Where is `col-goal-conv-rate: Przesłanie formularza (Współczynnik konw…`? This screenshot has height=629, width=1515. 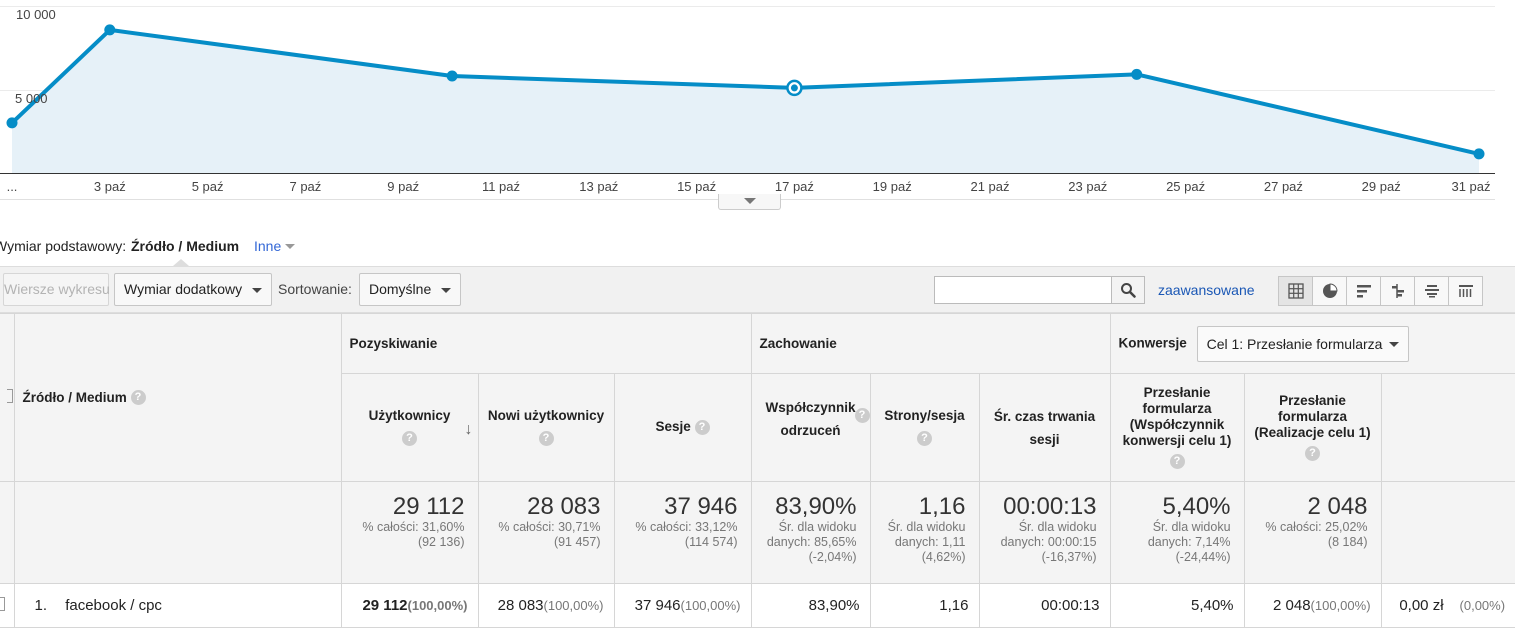
col-goal-conv-rate: Przesłanie formularza (Współczynnik konw… is located at coordinates (1177, 427).